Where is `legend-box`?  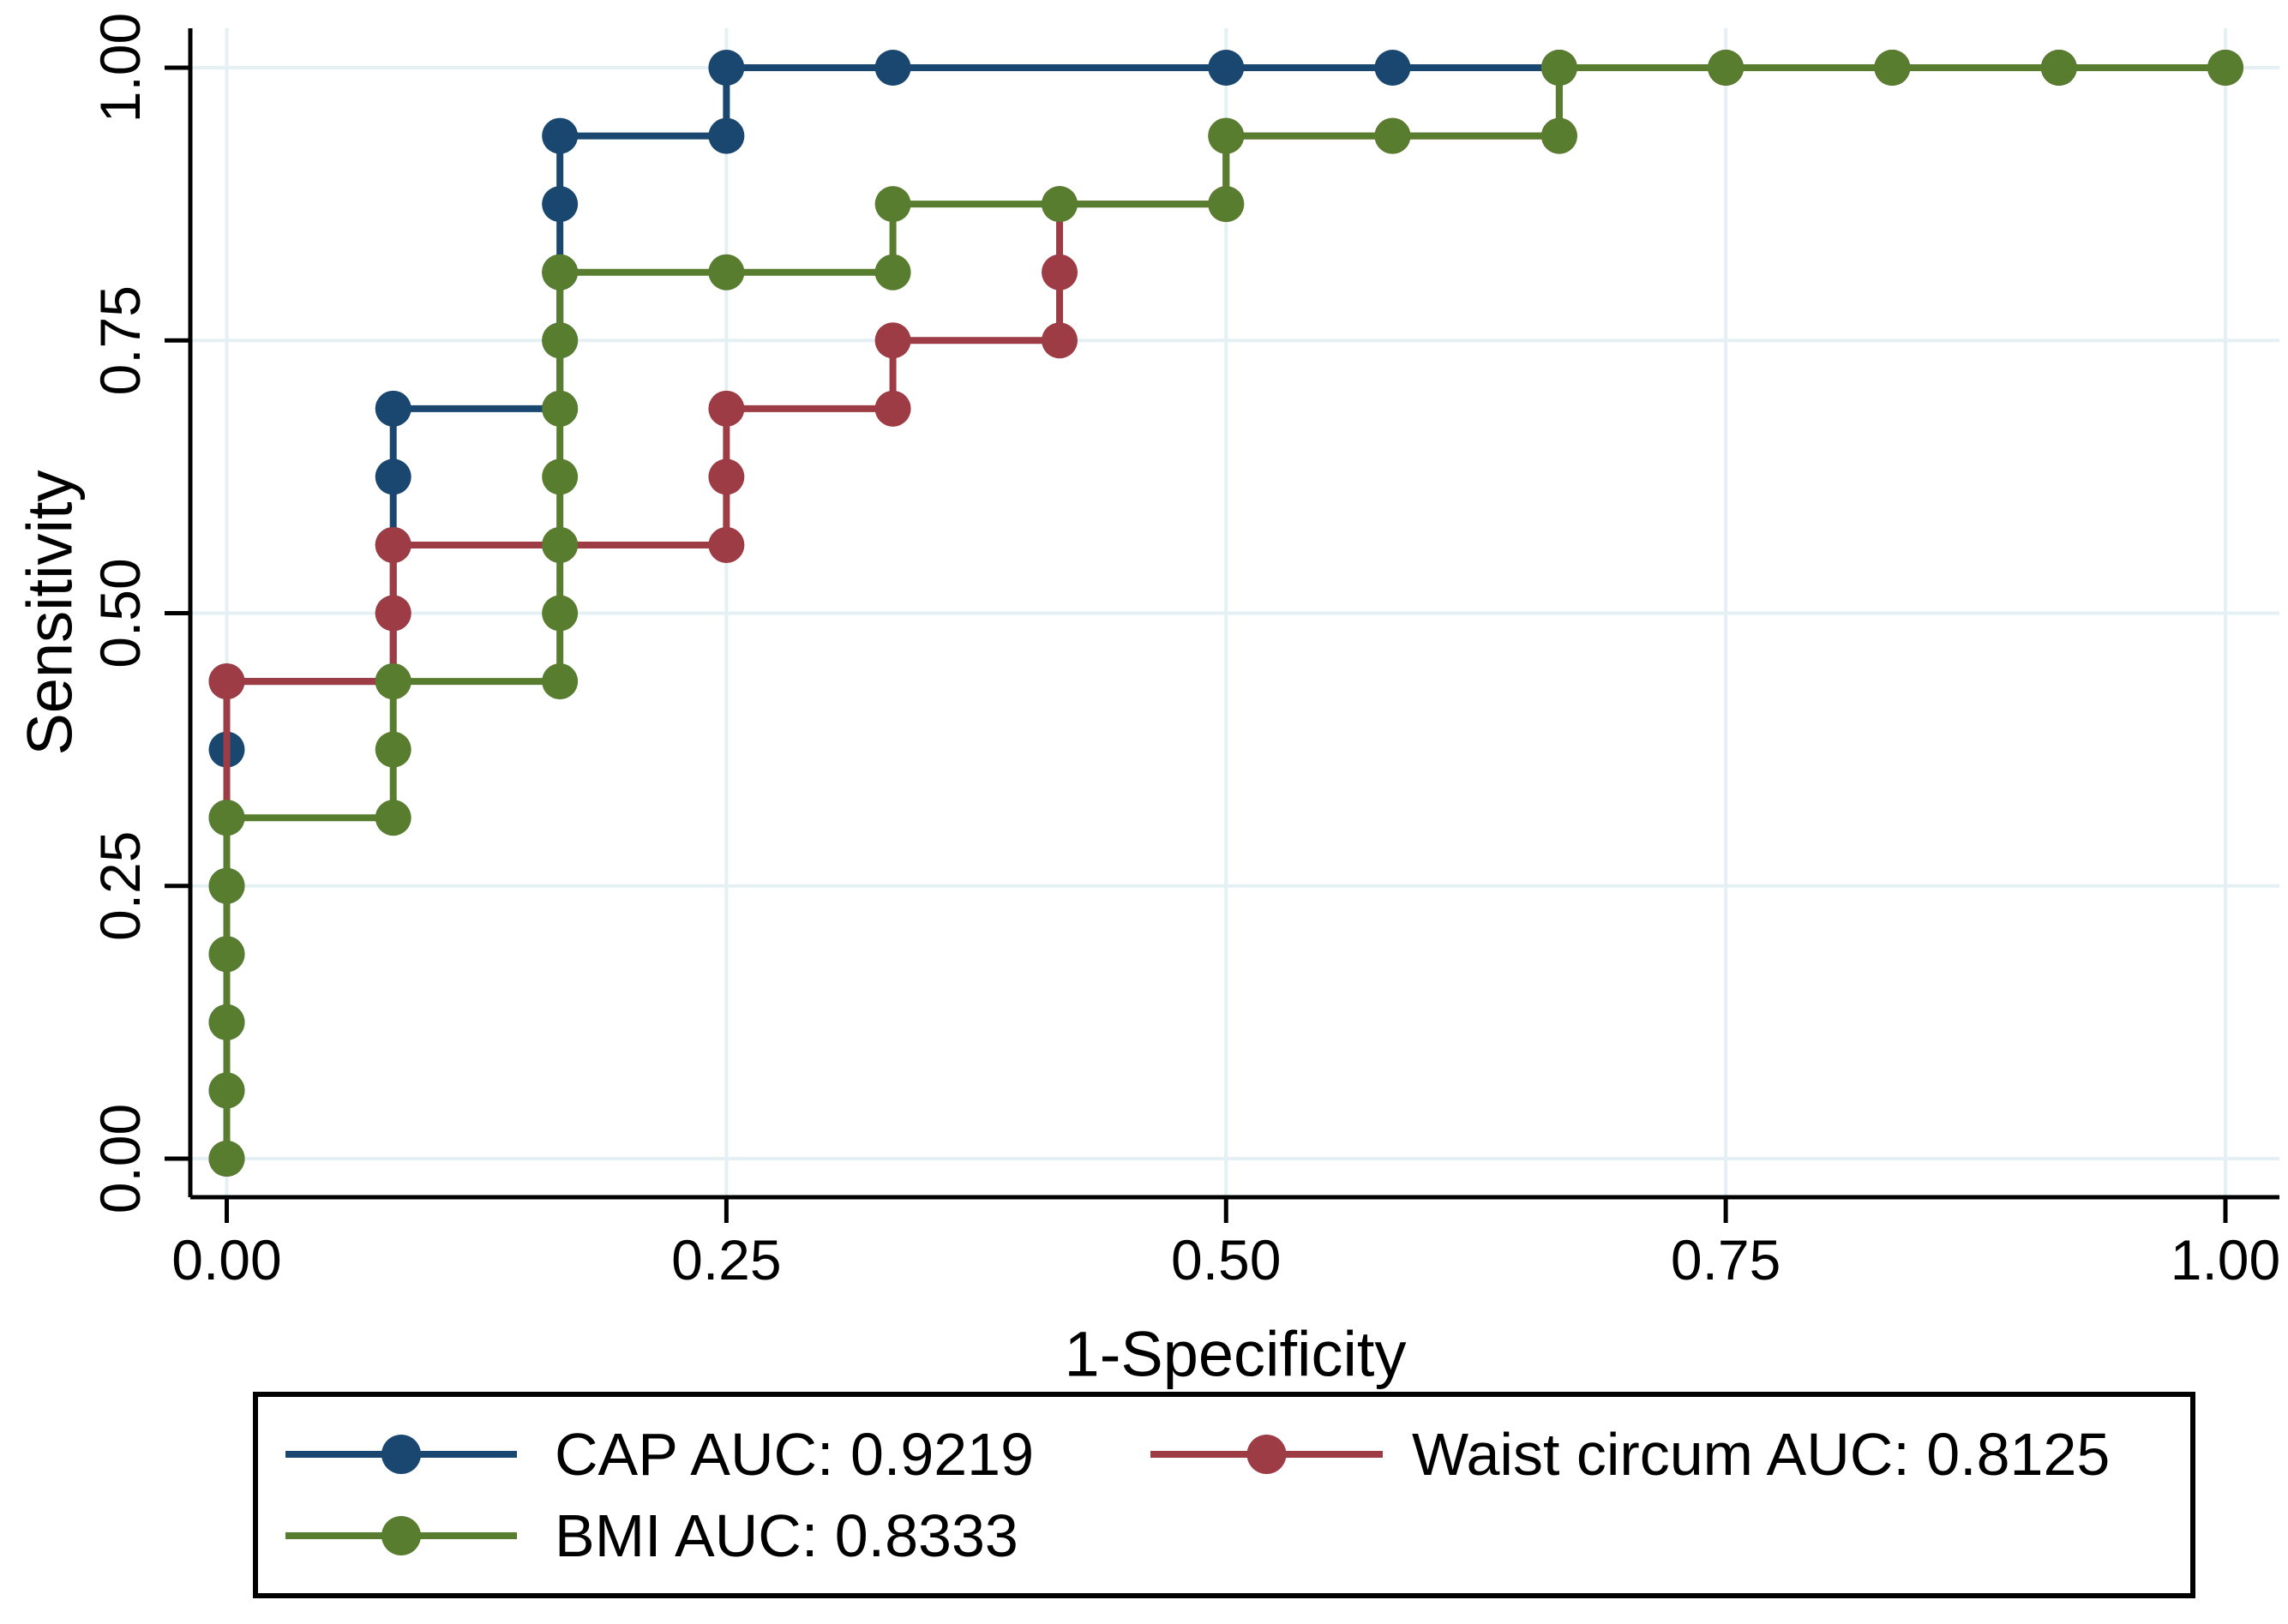 legend-box is located at coordinates (1224, 1495).